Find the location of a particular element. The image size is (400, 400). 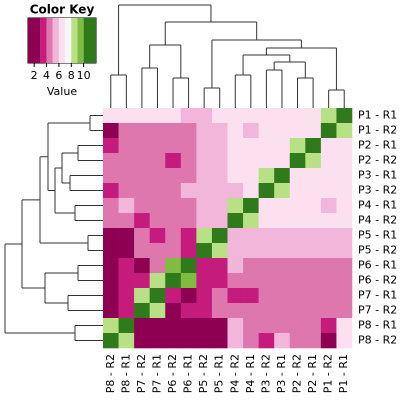

row-label: P2 - R1 is located at coordinates (377, 145).